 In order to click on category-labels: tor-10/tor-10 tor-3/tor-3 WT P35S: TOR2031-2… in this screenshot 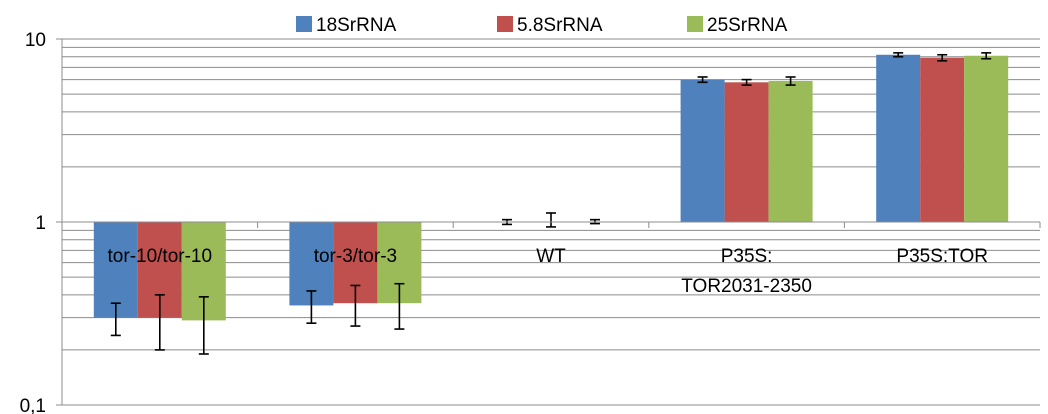, I will do `click(548, 271)`.